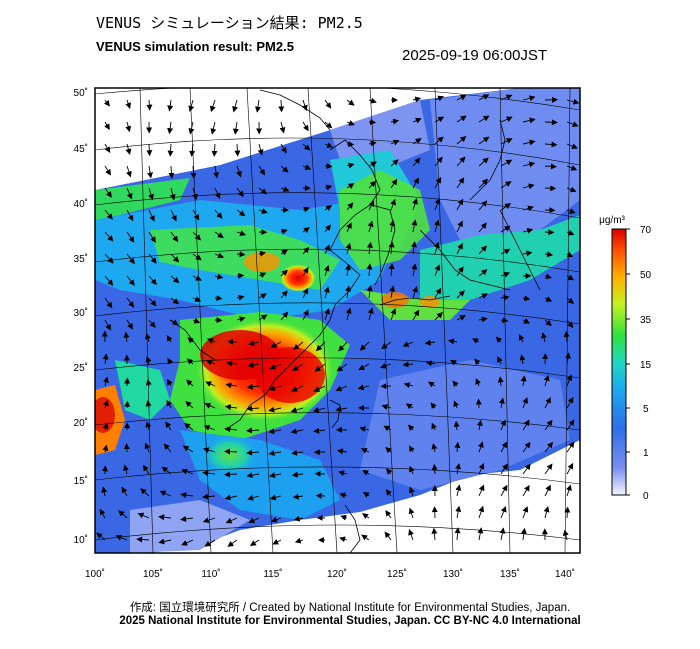  What do you see at coordinates (612, 220) in the screenshot?
I see `colorbar-unit: μg/m³` at bounding box center [612, 220].